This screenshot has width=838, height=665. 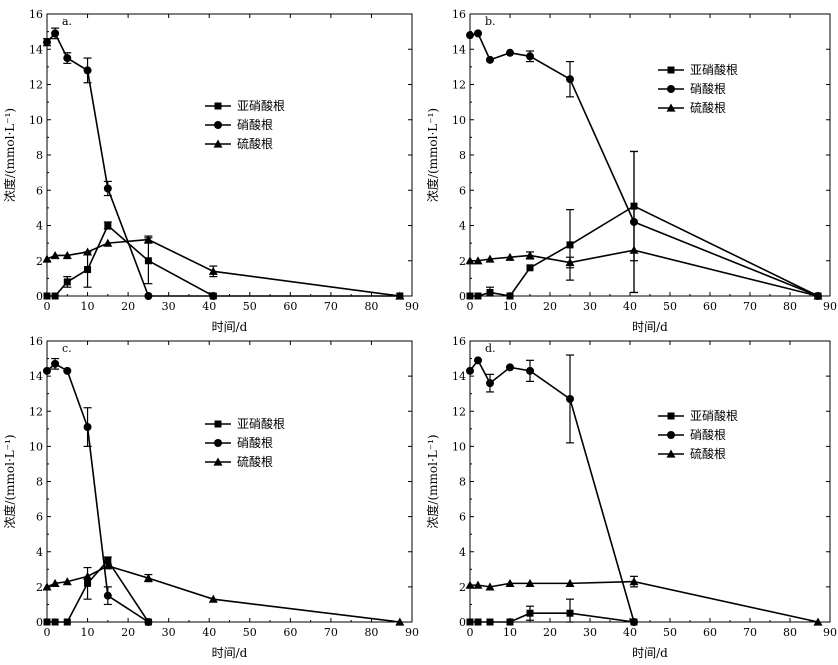 What do you see at coordinates (470, 632) in the screenshot?
I see `x-tick-label: 0` at bounding box center [470, 632].